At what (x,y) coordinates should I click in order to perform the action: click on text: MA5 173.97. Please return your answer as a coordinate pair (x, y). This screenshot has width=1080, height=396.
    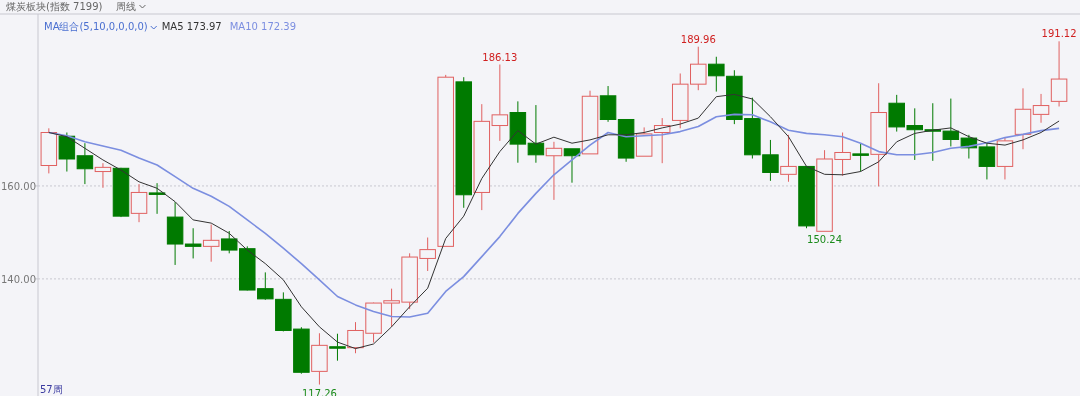
    Looking at the image, I should click on (191, 26).